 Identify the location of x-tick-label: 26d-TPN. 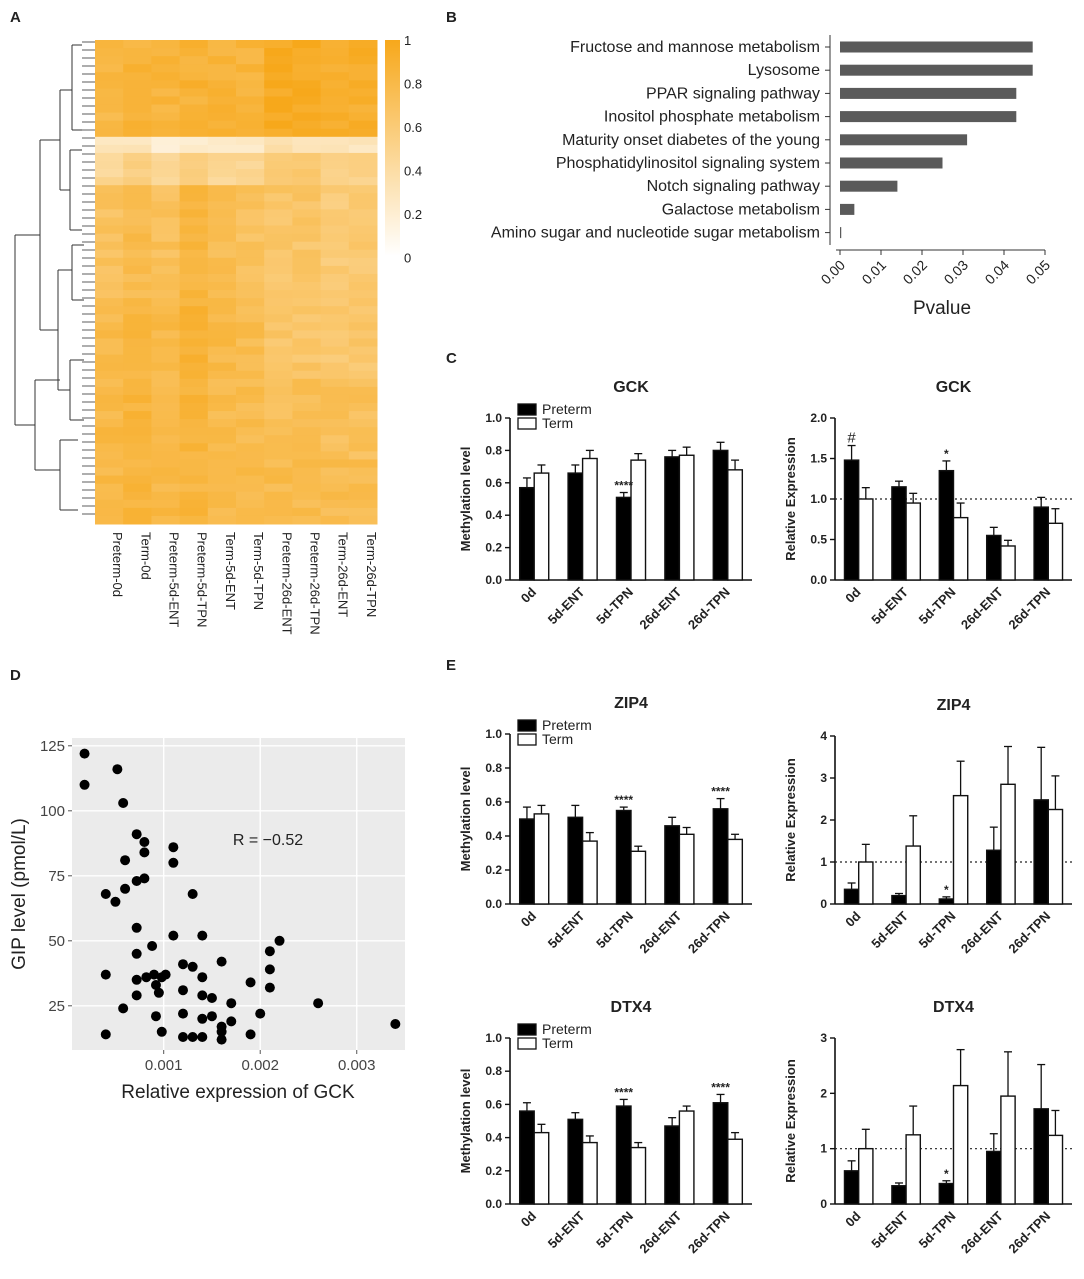
(709, 608).